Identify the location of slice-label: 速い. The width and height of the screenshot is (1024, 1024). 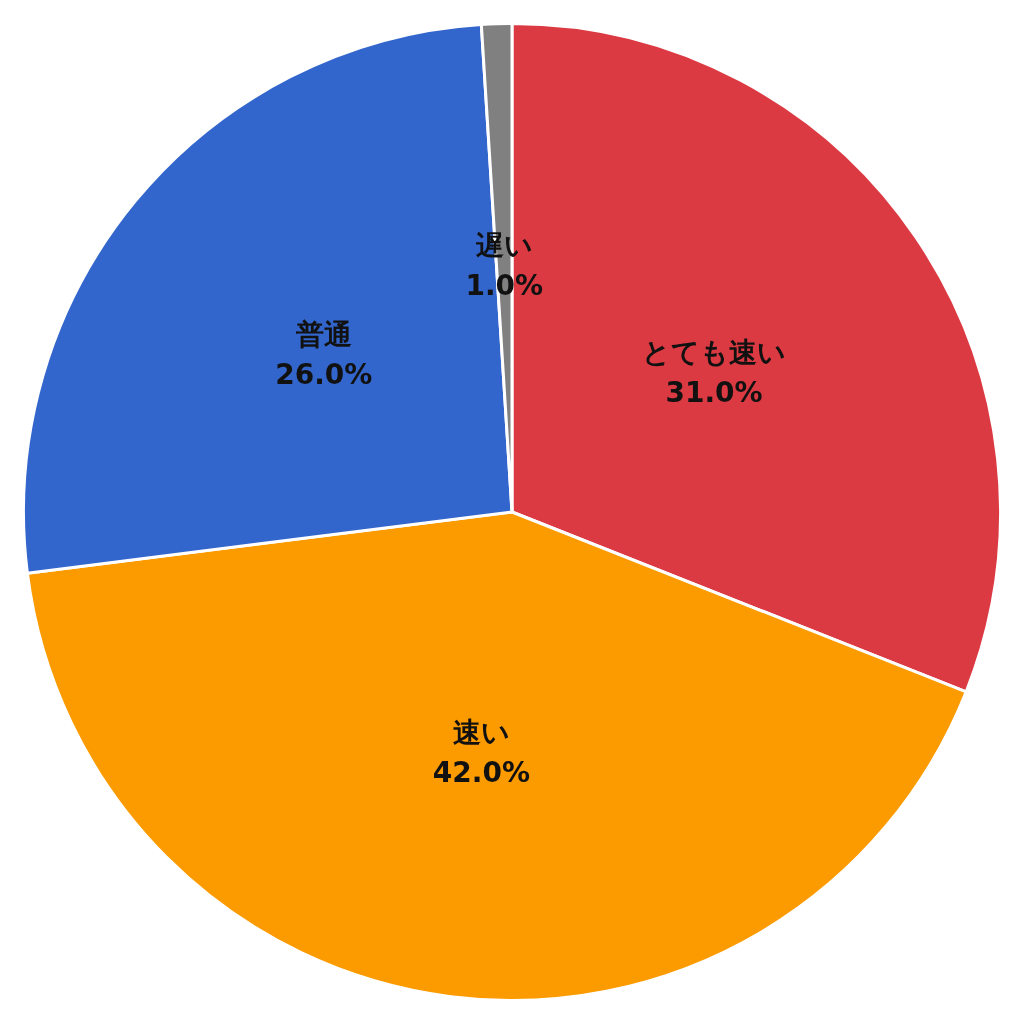
(481, 732).